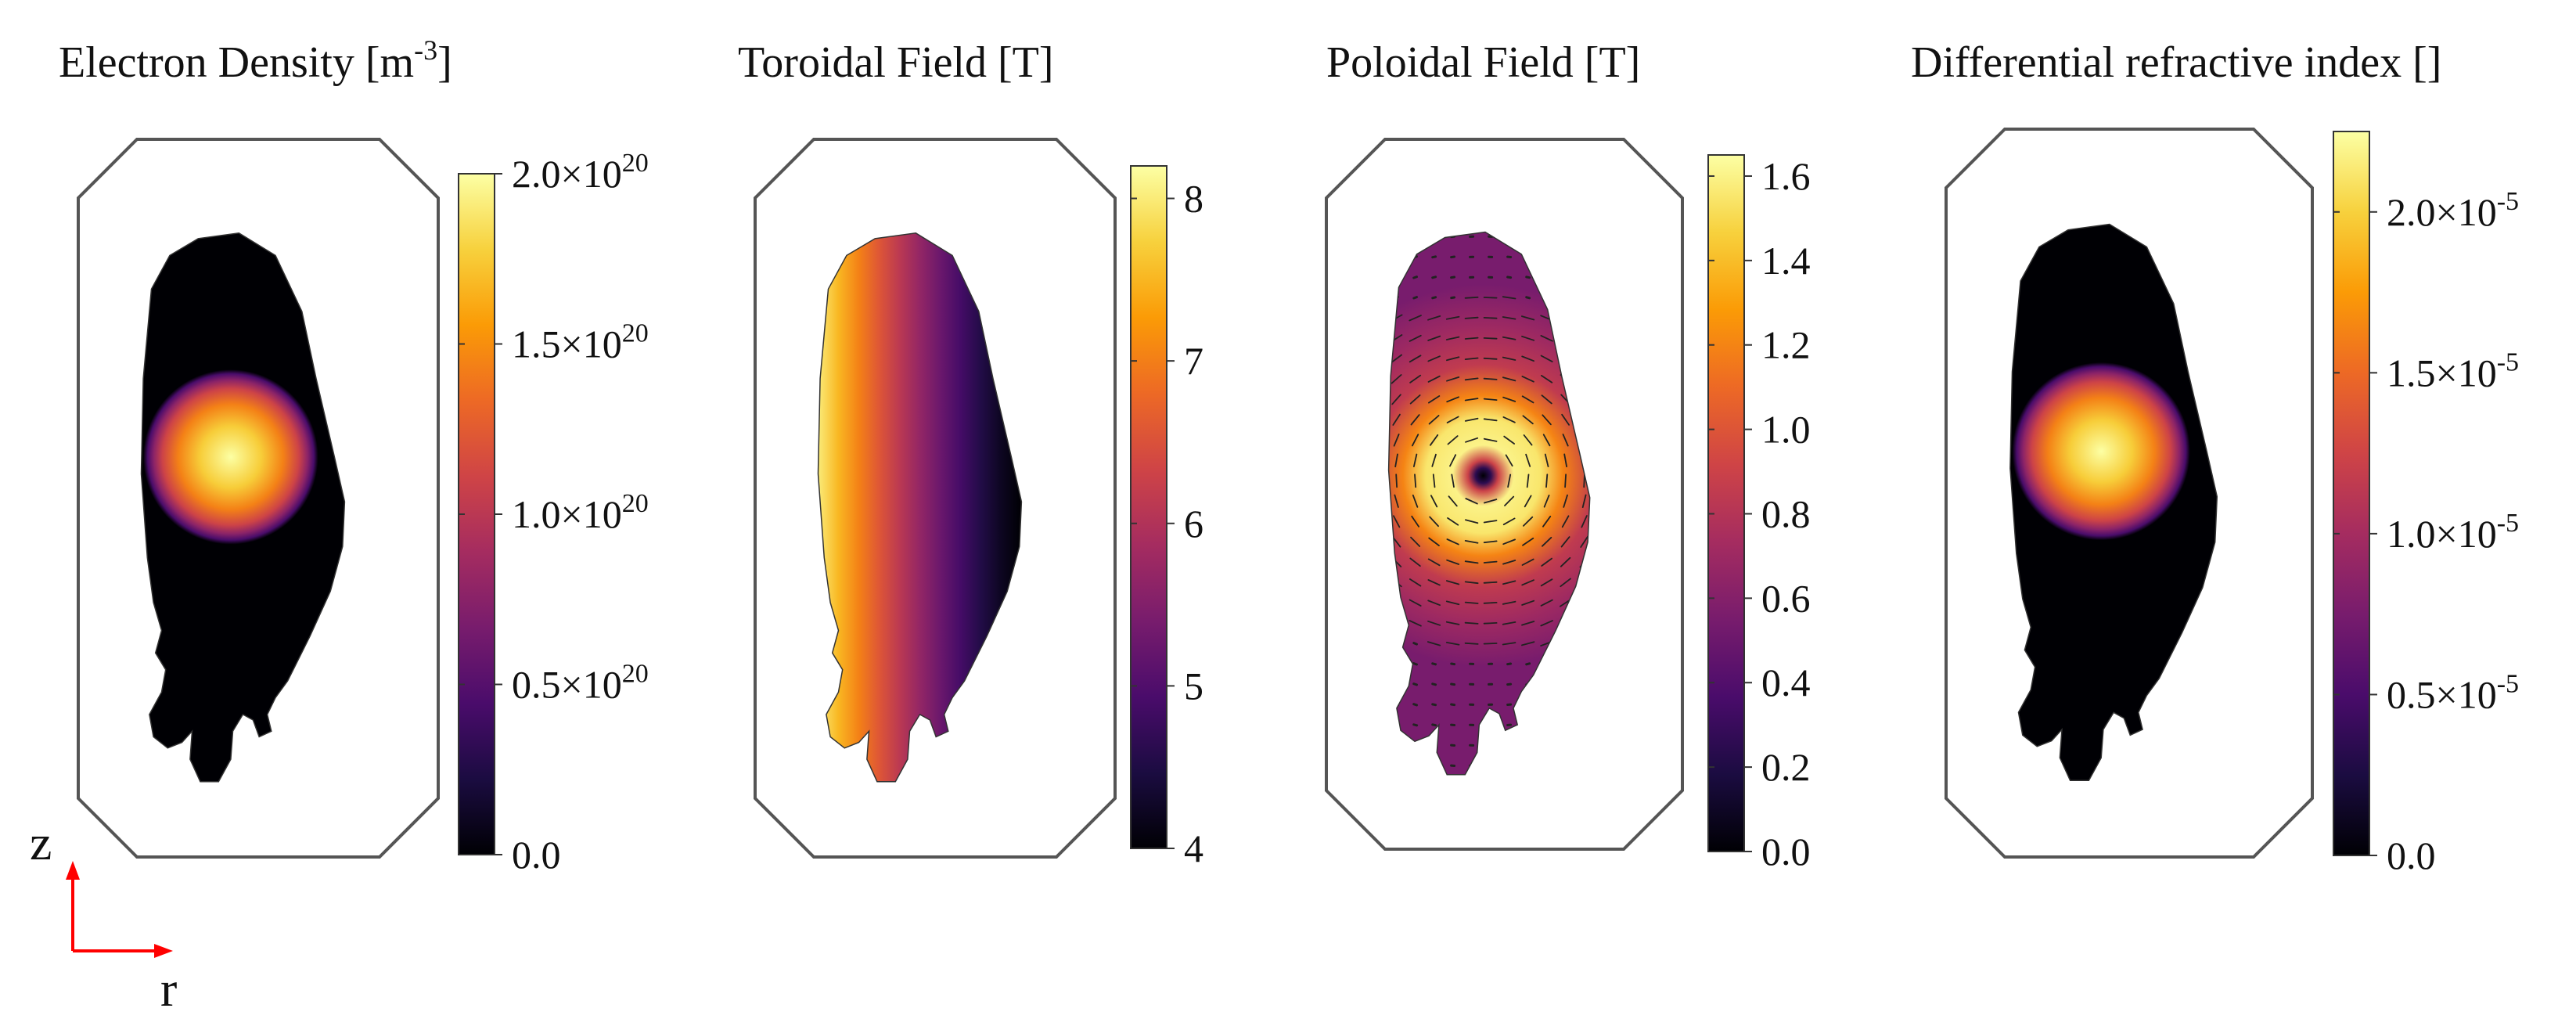 The height and width of the screenshot is (1019, 2576). Describe the element at coordinates (255, 61) in the screenshot. I see `panel-title-electron-density: Electron Density [m-3]` at that location.